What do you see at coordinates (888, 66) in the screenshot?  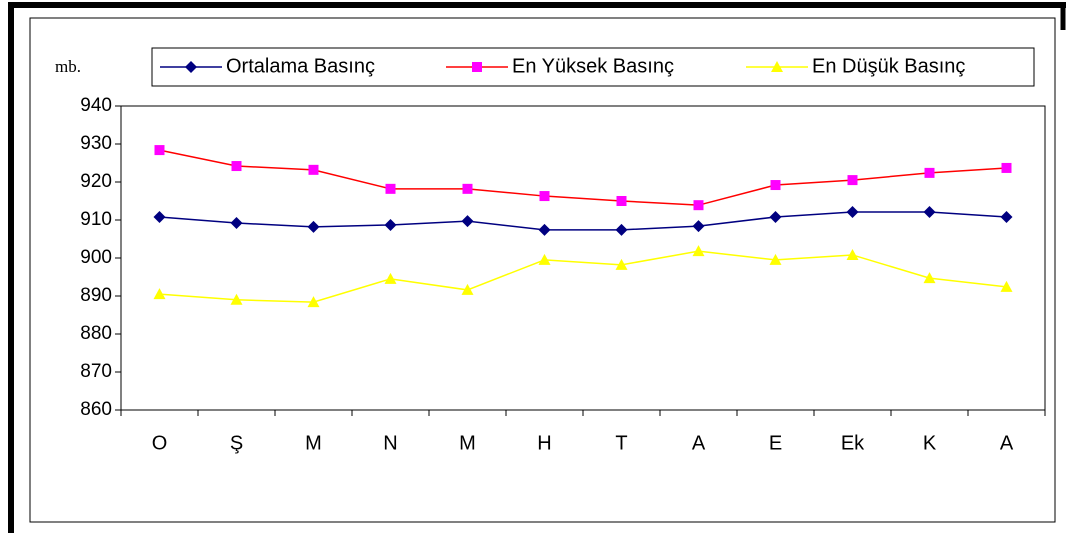 I see `legend-label: En Düşük Basınç` at bounding box center [888, 66].